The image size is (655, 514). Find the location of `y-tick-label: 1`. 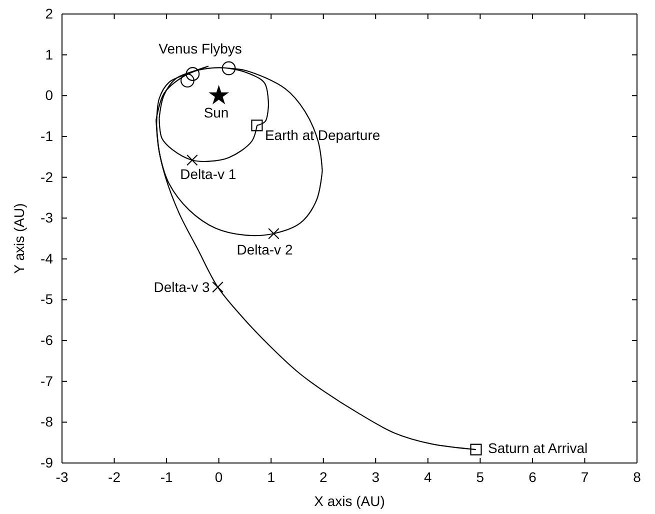

y-tick-label: 1 is located at coordinates (49, 54).